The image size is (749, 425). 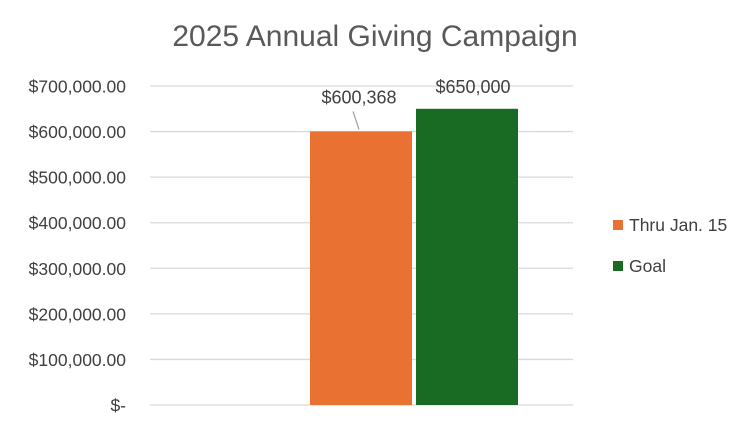 What do you see at coordinates (118, 406) in the screenshot?
I see `y-tick-label: $-` at bounding box center [118, 406].